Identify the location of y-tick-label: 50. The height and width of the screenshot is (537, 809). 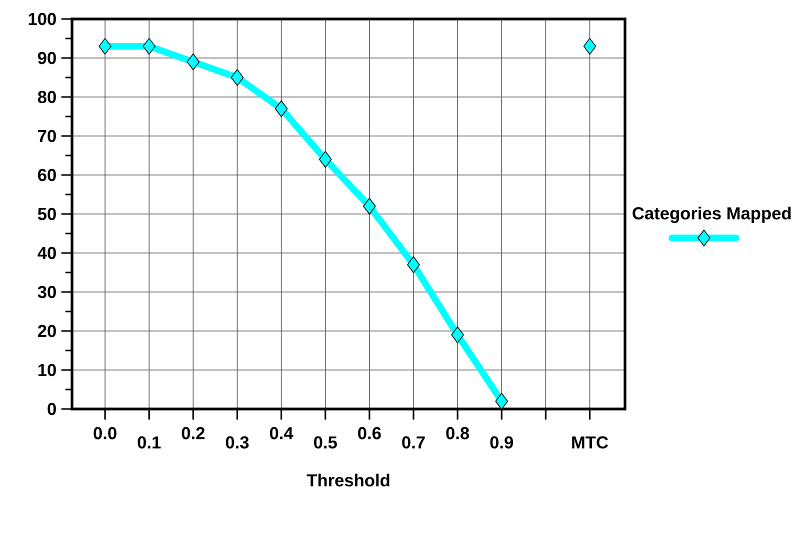
(47, 214).